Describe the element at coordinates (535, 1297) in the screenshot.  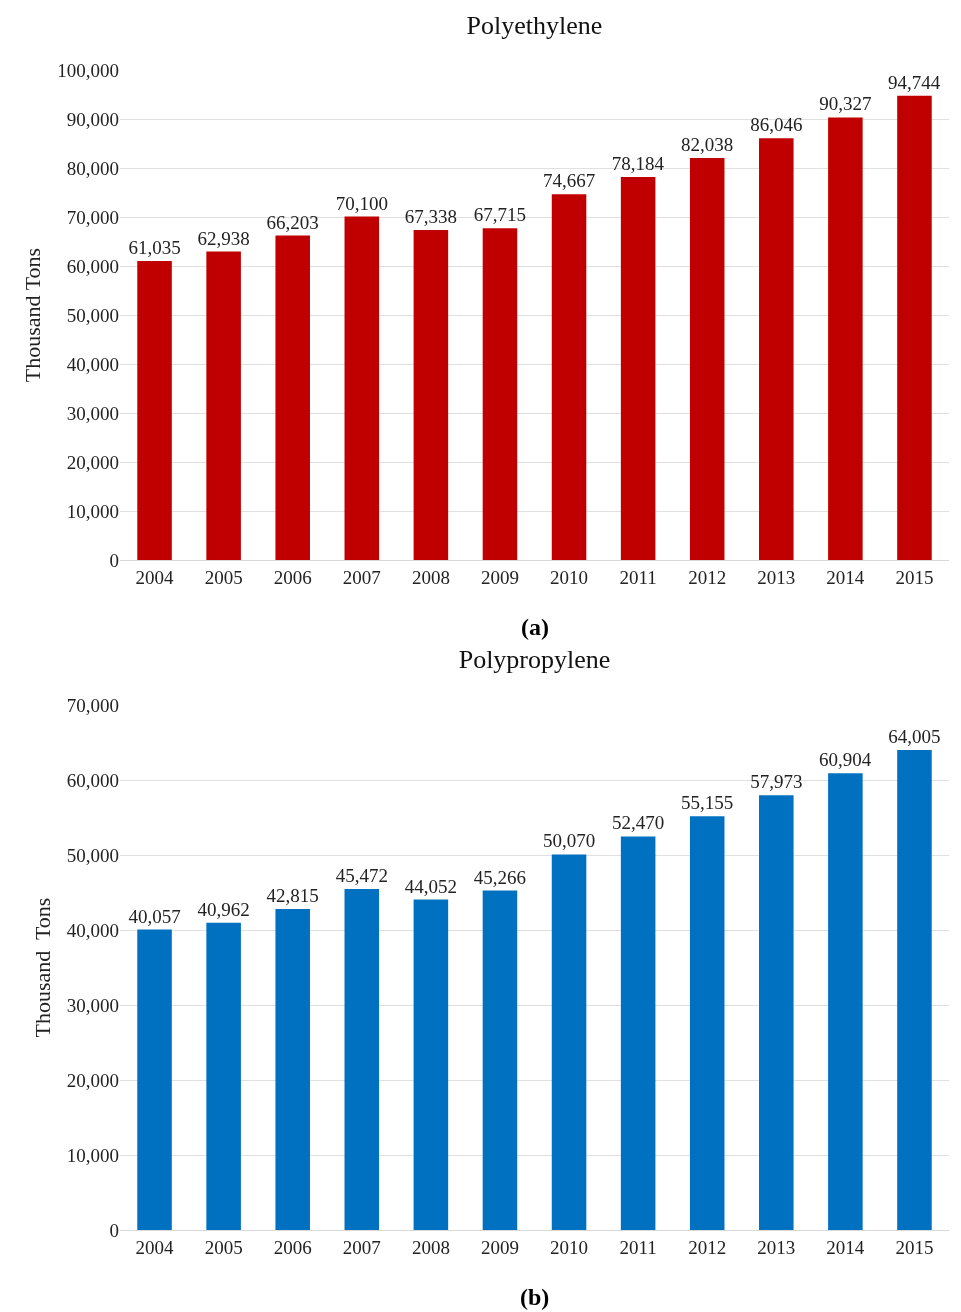
I see `text: (b)` at that location.